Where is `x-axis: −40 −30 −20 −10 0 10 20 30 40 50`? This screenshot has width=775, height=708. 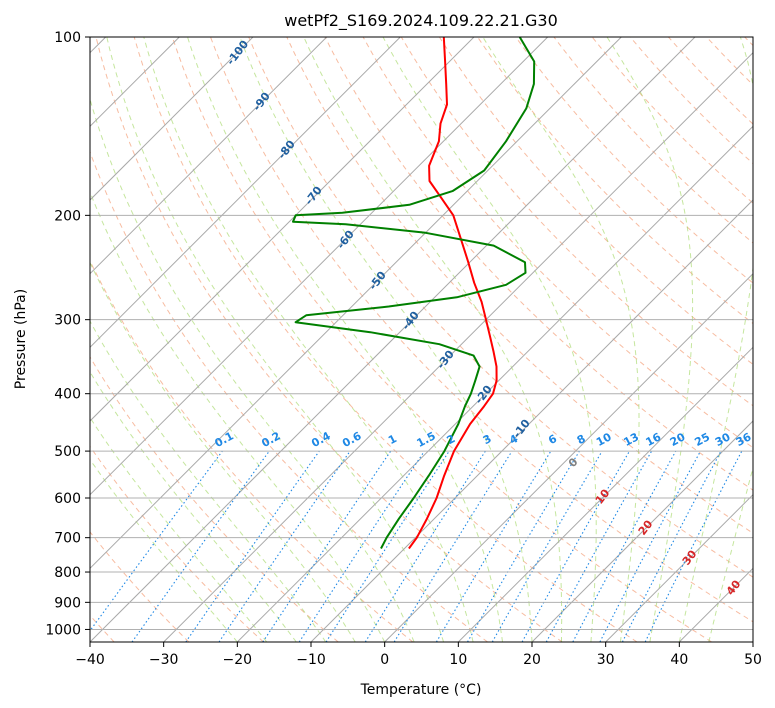 x-axis: −40 −30 −20 −10 0 10 20 30 40 50 is located at coordinates (418, 655).